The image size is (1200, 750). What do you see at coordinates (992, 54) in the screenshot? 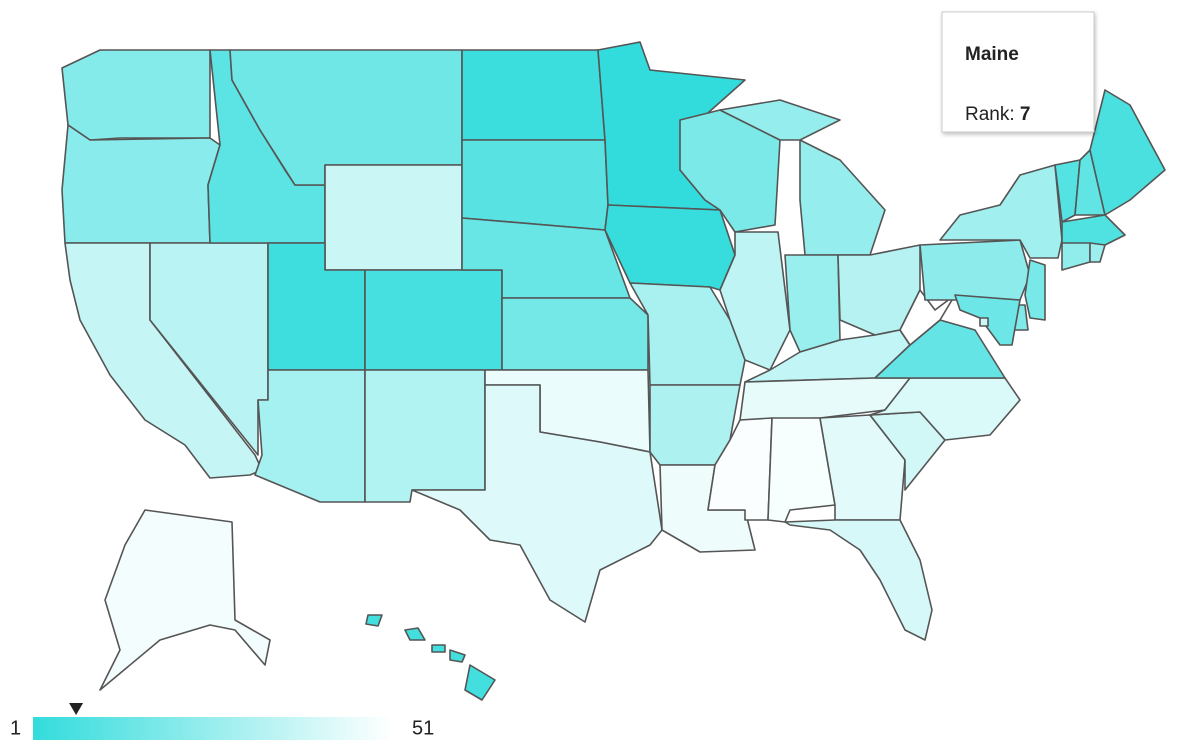
I see `tooltip-title: Maine` at bounding box center [992, 54].